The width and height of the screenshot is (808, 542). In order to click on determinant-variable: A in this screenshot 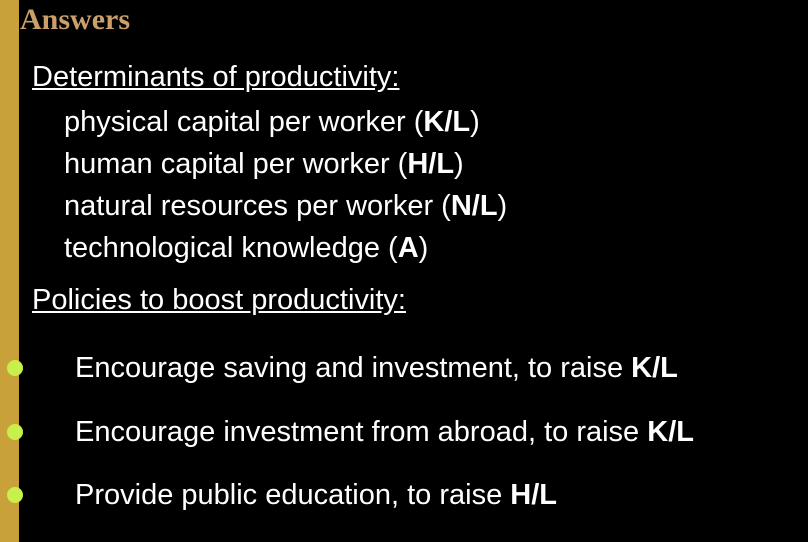, I will do `click(408, 248)`.